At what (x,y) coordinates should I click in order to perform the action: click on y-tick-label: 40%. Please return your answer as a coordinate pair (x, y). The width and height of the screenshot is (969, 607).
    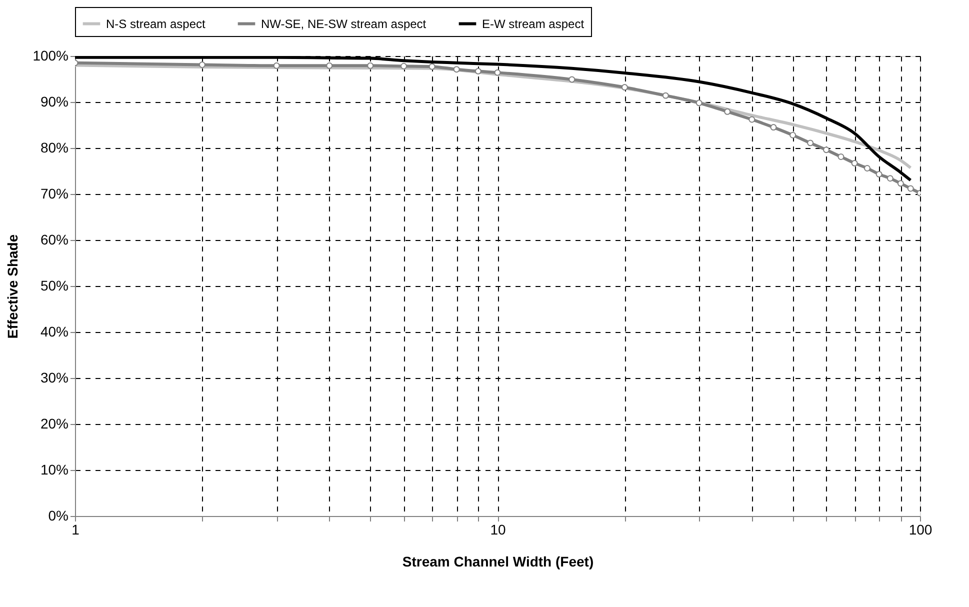
    Looking at the image, I should click on (54, 332).